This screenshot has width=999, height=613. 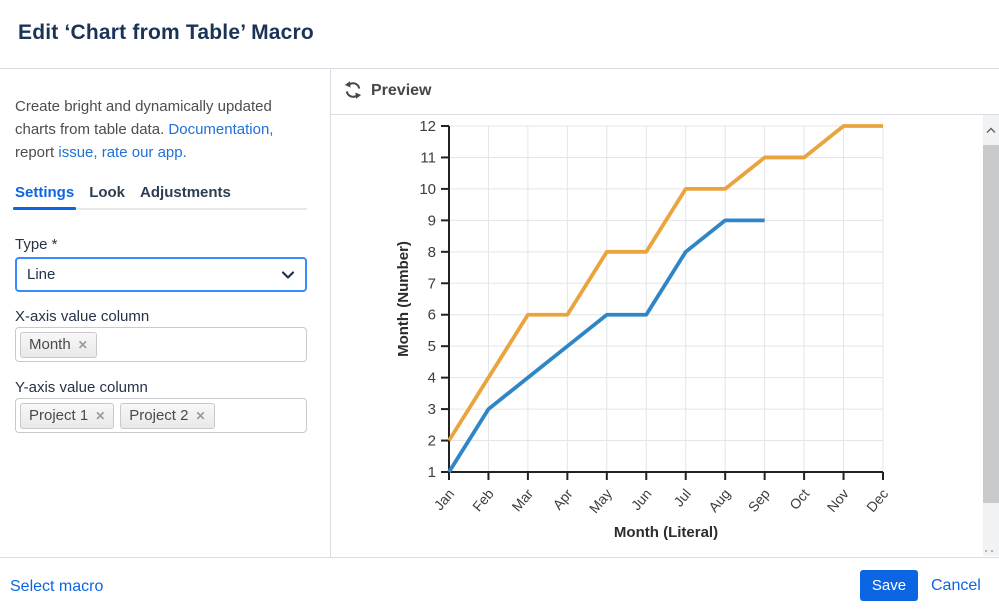 I want to click on tab-bar: Settings Look Adjustments, so click(x=159, y=197).